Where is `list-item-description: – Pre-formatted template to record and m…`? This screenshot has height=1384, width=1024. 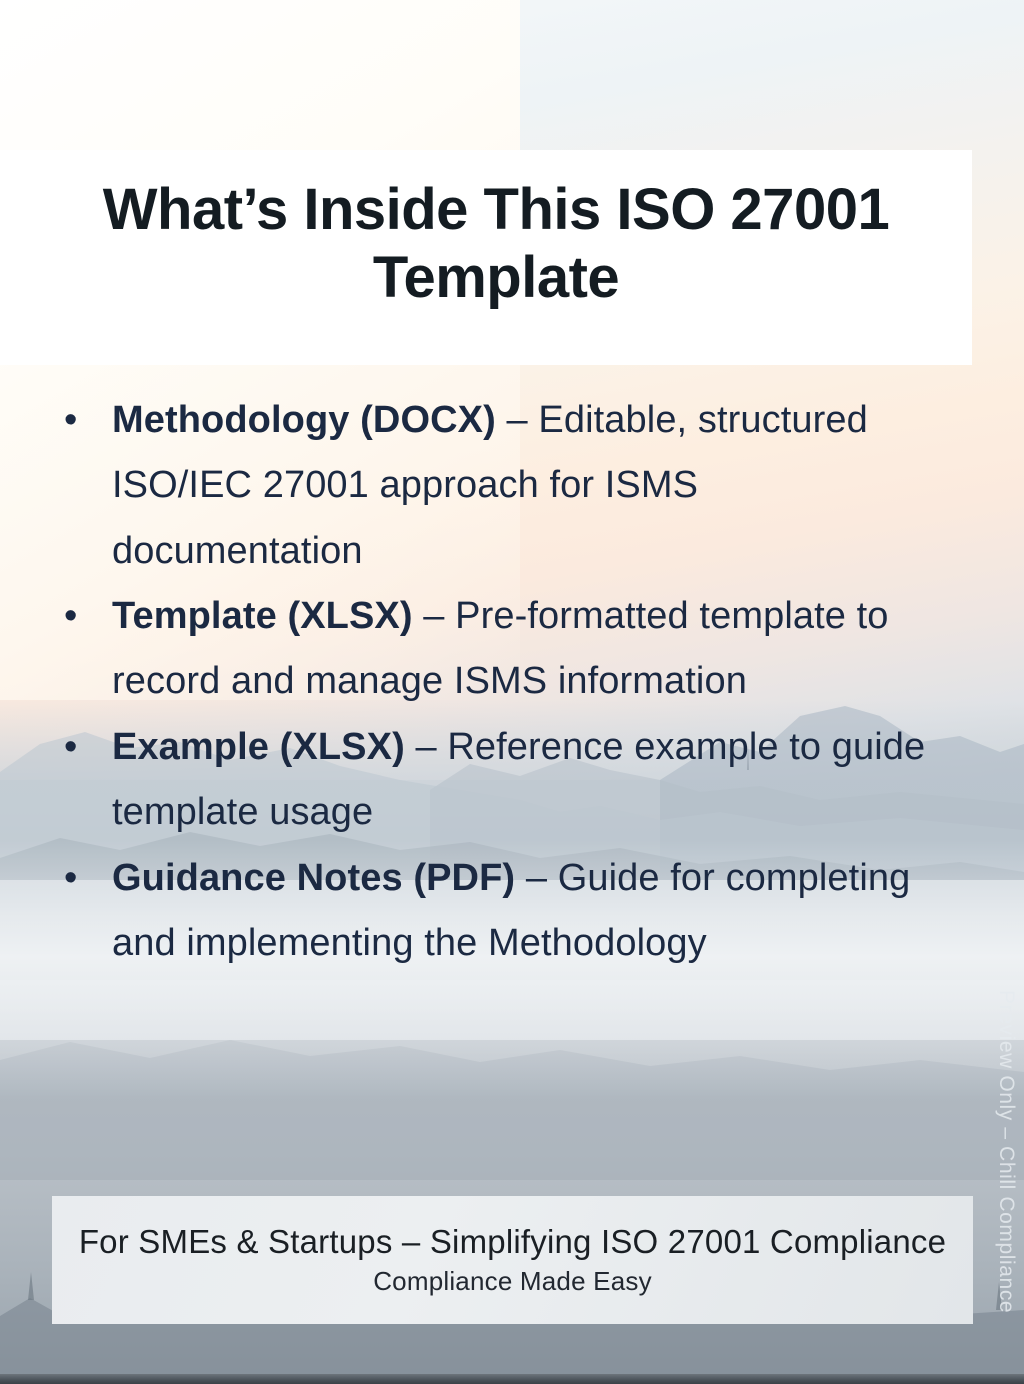
list-item-description: – Pre-formatted template to record and m… is located at coordinates (500, 649).